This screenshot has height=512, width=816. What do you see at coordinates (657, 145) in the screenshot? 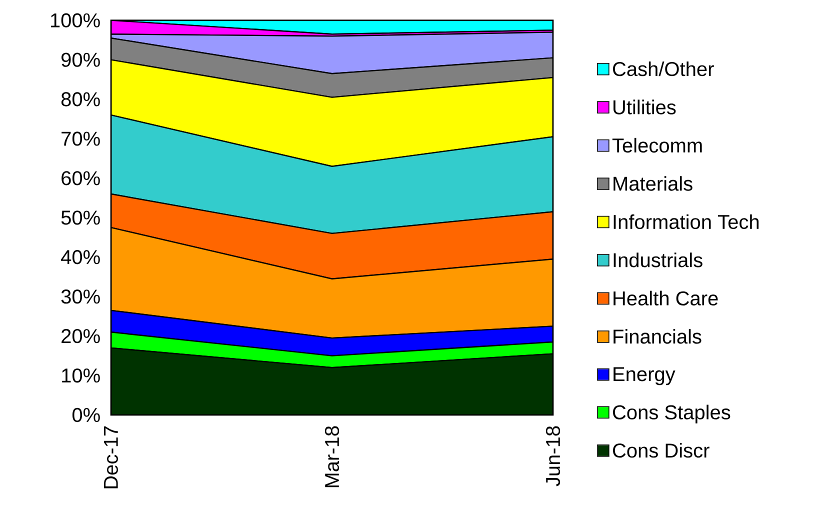
I see `legend-label: Telecomm` at bounding box center [657, 145].